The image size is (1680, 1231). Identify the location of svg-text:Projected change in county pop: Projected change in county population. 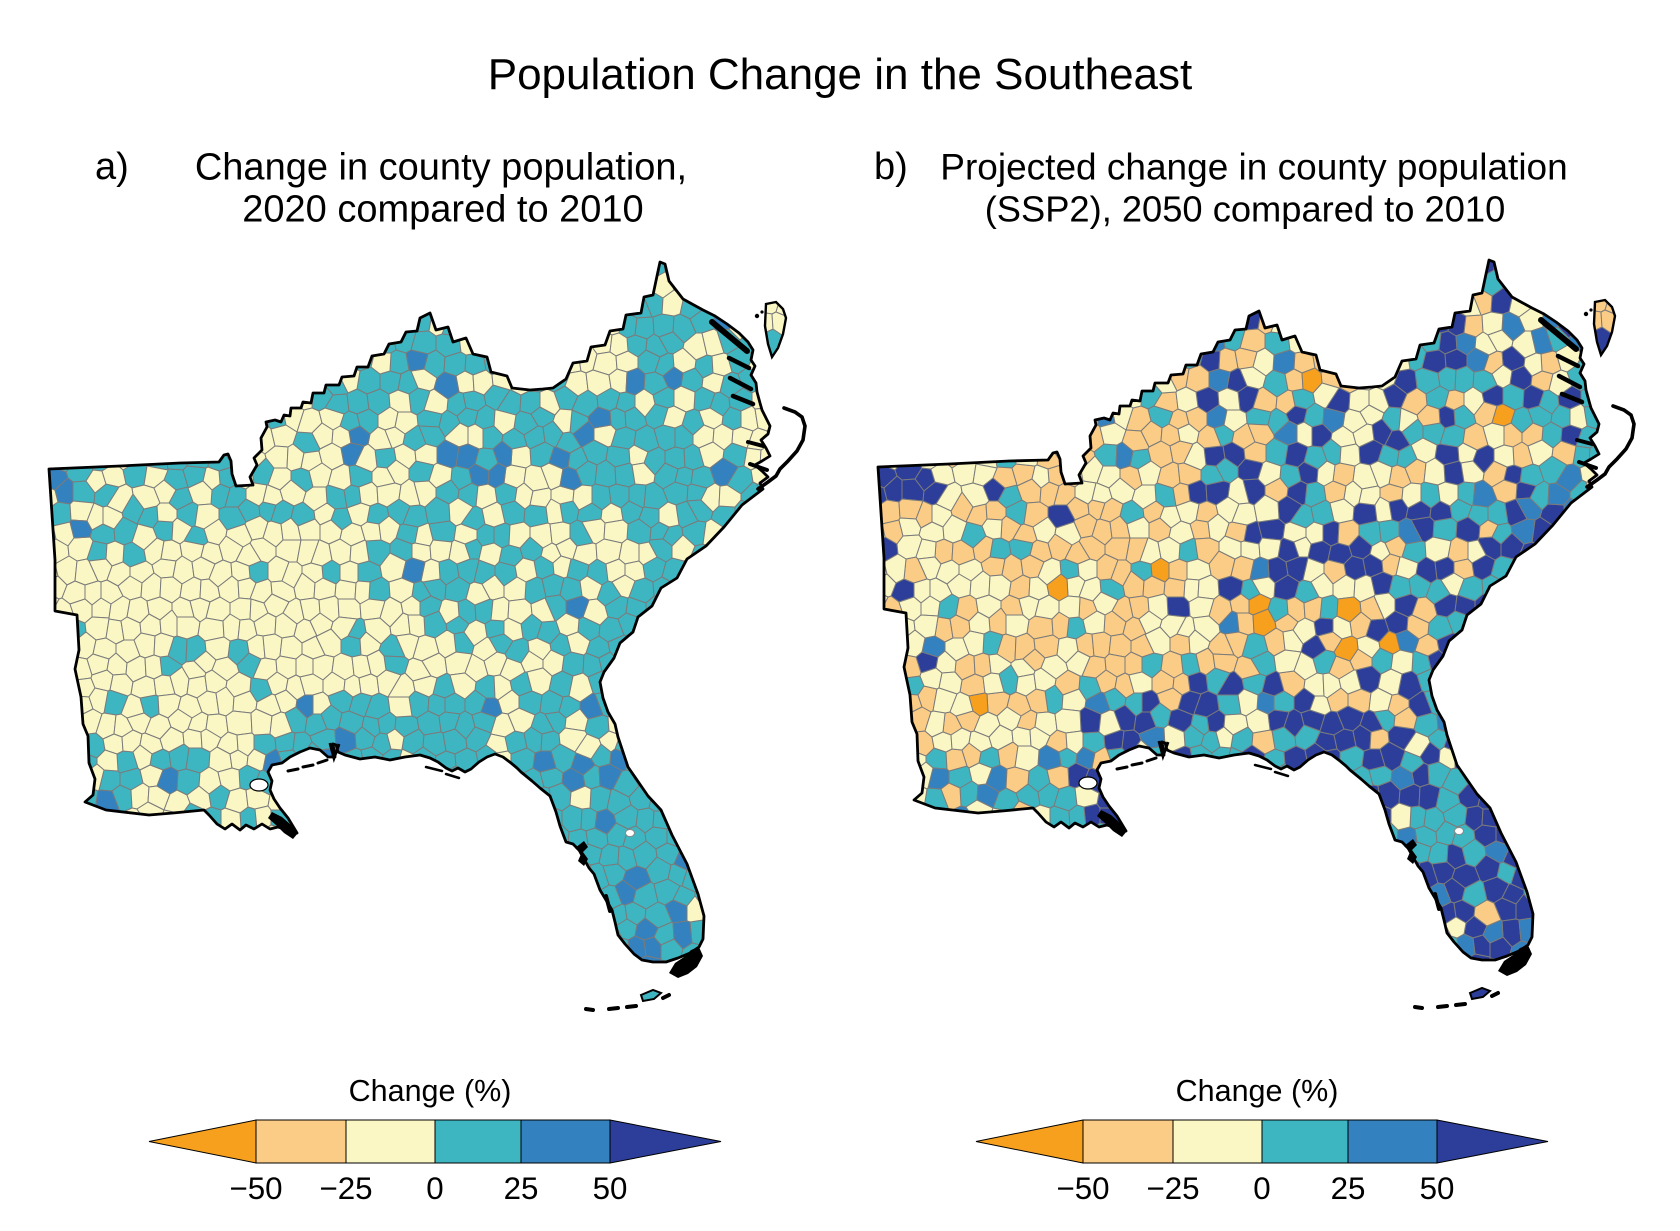
(1253, 167).